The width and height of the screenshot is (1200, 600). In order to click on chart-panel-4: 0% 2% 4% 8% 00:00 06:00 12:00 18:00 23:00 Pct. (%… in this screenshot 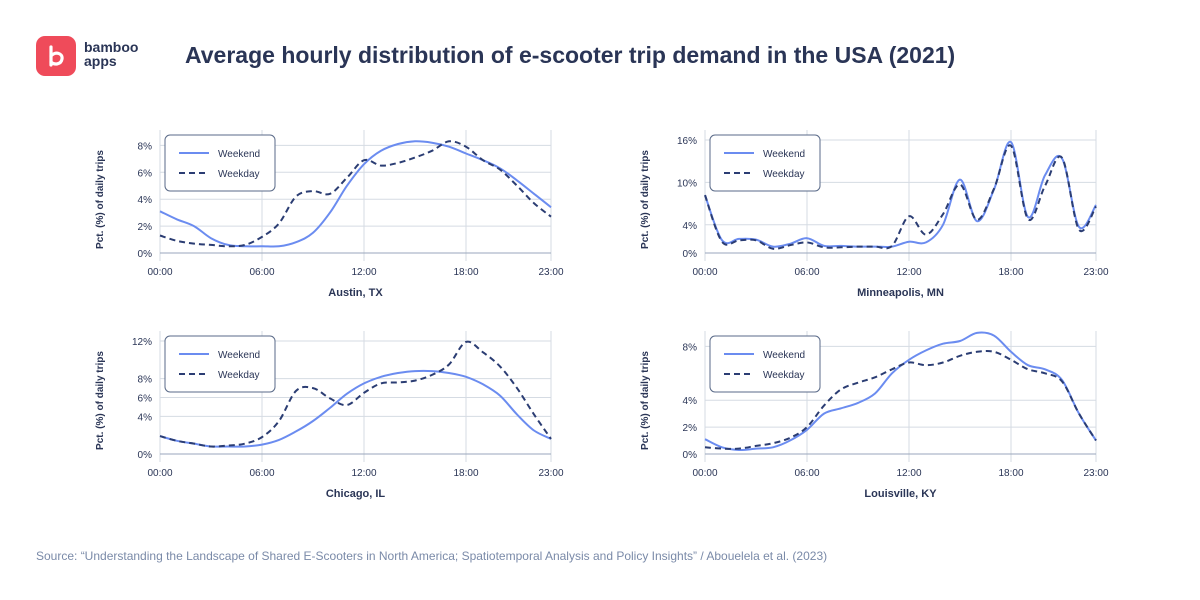, I will do `click(874, 415)`.